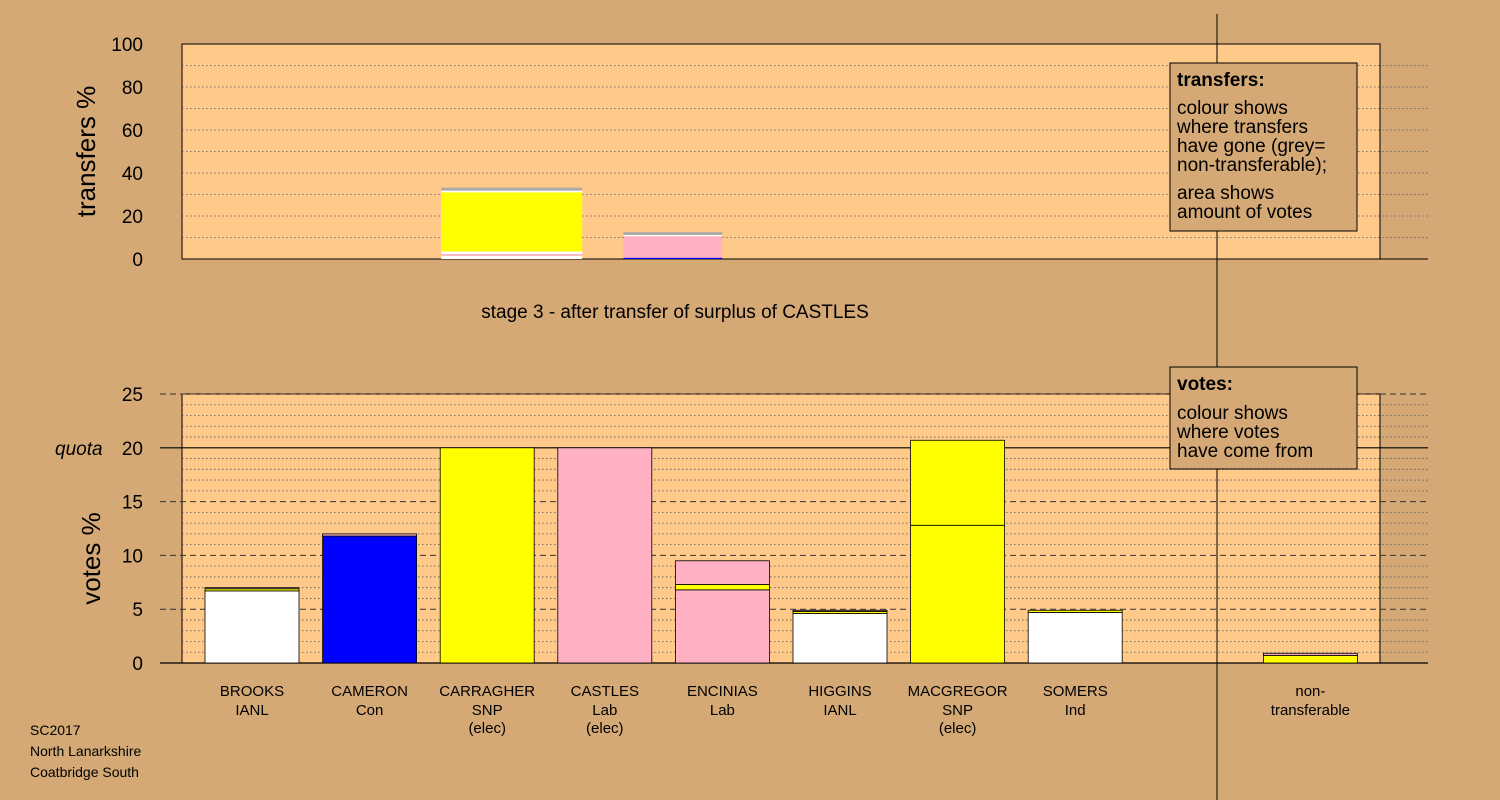 The image size is (1500, 800). Describe the element at coordinates (1221, 80) in the screenshot. I see `transfers-legend-title: transfers:` at that location.